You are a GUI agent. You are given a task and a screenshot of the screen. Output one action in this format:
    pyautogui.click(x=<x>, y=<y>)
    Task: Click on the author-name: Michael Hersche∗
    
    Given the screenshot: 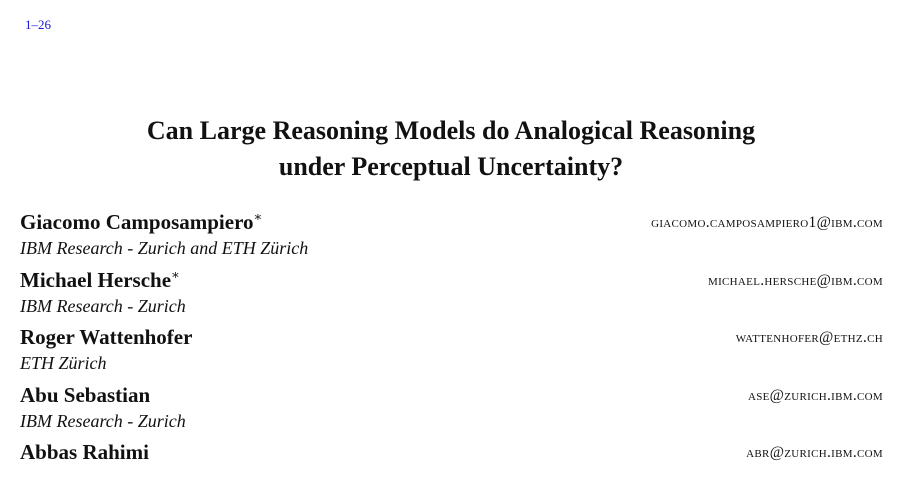 What is the action you would take?
    pyautogui.click(x=100, y=280)
    